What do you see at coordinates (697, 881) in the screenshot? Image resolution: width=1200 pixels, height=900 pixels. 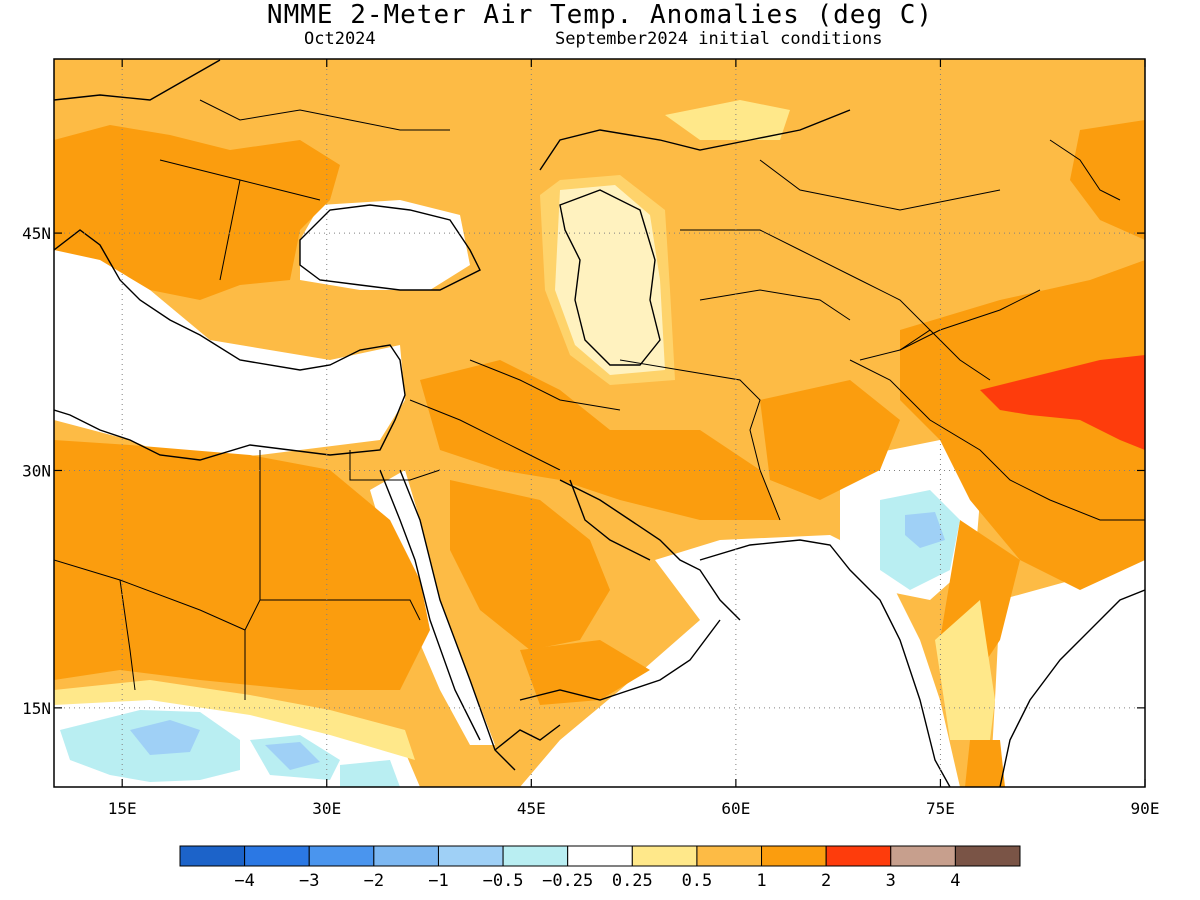 I see `colorbar-label: 0.5` at bounding box center [697, 881].